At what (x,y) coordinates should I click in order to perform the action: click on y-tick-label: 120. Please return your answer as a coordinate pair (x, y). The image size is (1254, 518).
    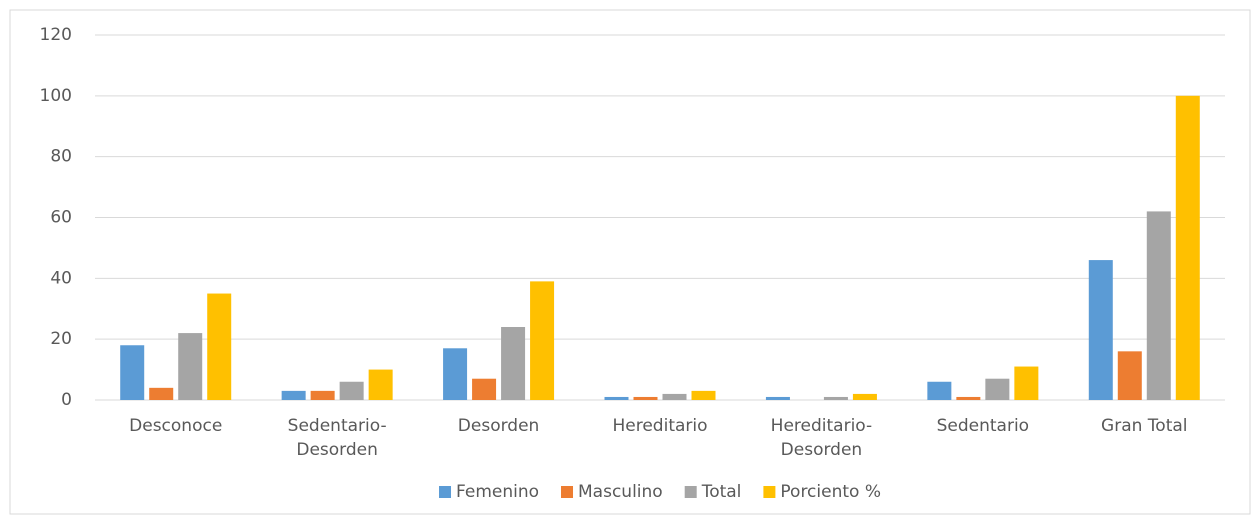
    Looking at the image, I should click on (56, 35).